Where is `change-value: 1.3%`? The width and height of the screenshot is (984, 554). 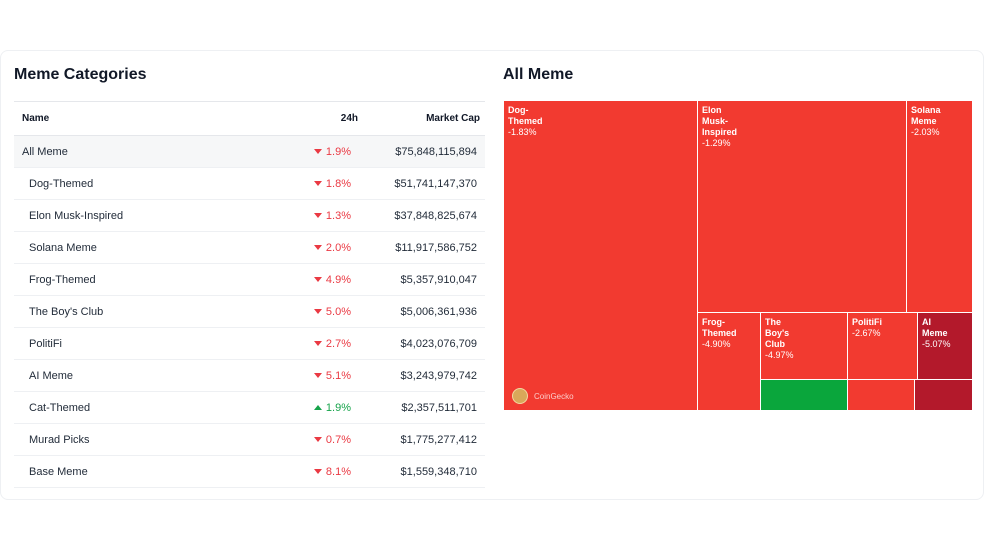
change-value: 1.3% is located at coordinates (338, 215).